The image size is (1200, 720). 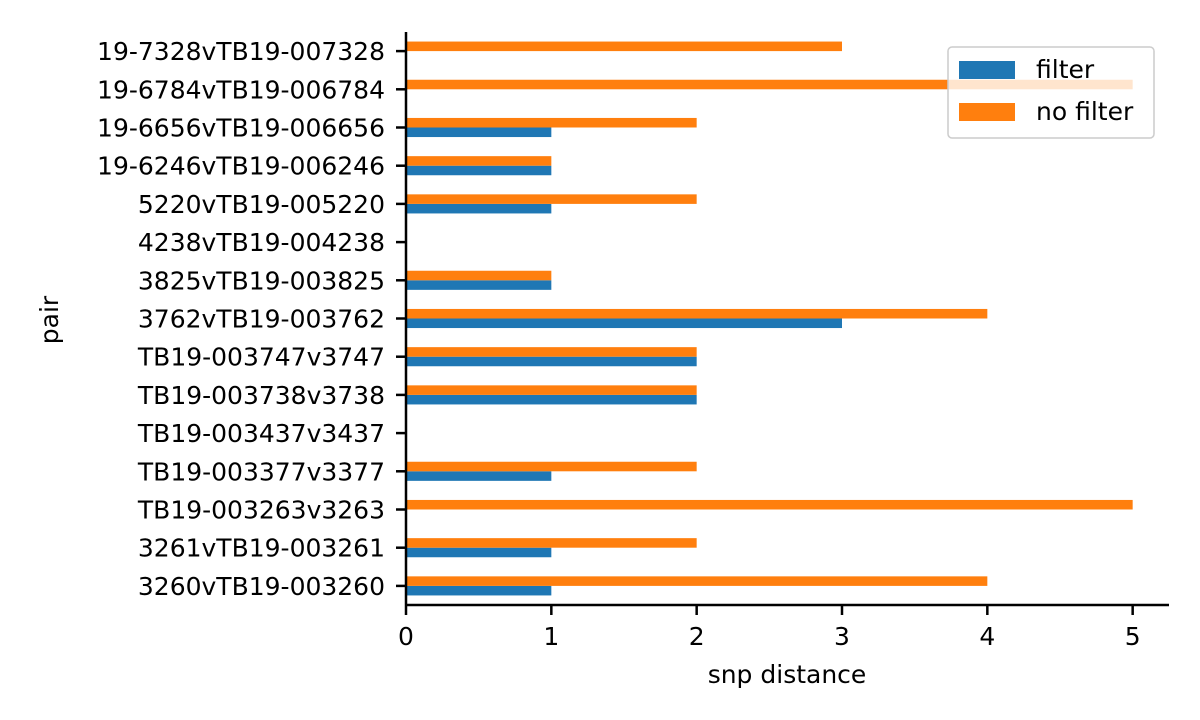 I want to click on y-tick-label: TB19-003263v3263, so click(x=261, y=510).